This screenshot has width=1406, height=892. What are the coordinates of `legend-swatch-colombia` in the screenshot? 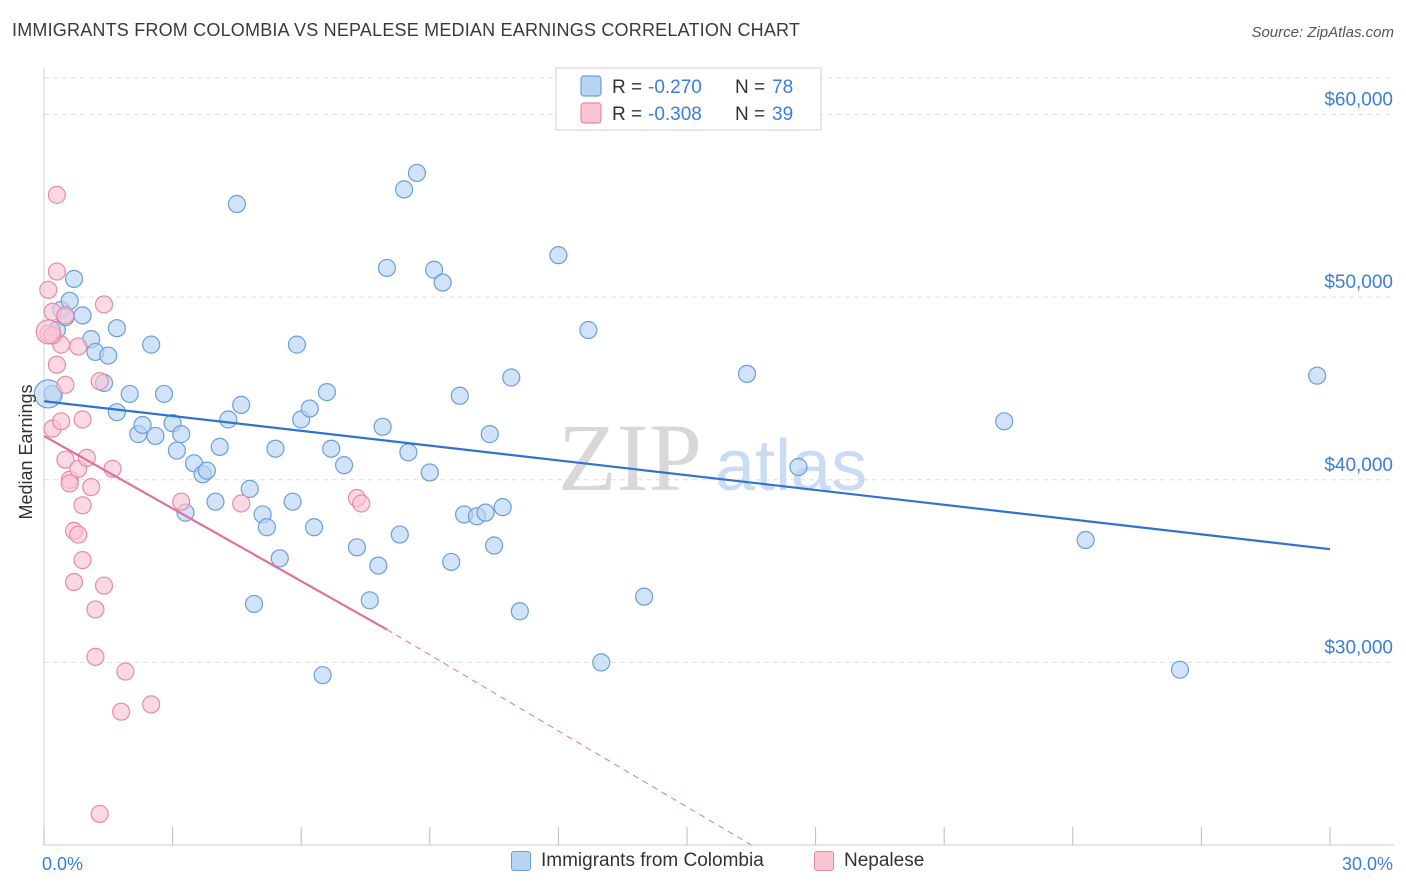 It's located at (521, 861).